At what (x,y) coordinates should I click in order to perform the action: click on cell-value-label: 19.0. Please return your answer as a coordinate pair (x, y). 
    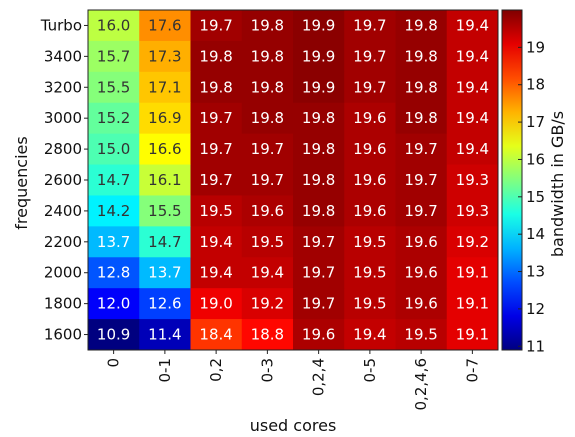
    Looking at the image, I should click on (215, 304).